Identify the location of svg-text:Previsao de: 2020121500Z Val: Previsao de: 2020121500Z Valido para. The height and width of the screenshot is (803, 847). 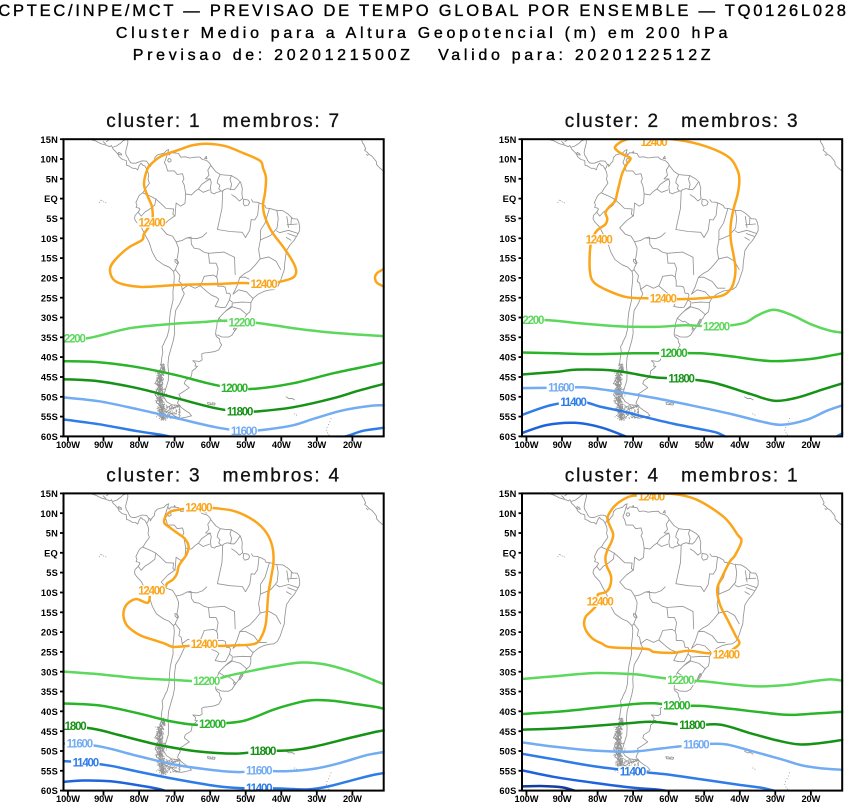
(424, 55).